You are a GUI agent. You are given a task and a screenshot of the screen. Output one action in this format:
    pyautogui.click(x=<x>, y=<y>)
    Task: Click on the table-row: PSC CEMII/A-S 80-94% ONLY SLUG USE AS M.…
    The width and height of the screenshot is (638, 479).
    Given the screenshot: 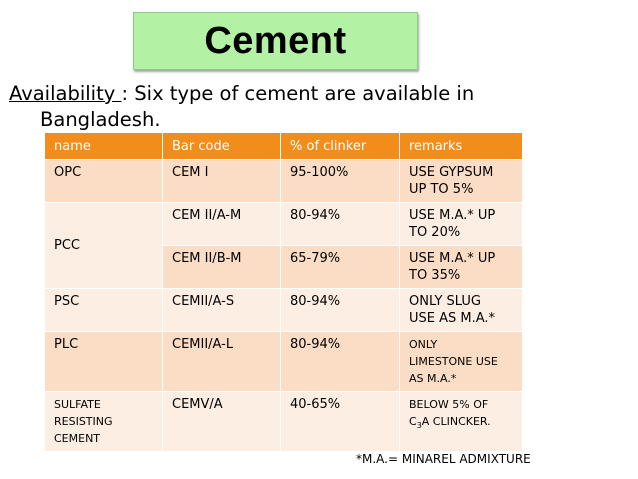 What is the action you would take?
    pyautogui.click(x=284, y=310)
    